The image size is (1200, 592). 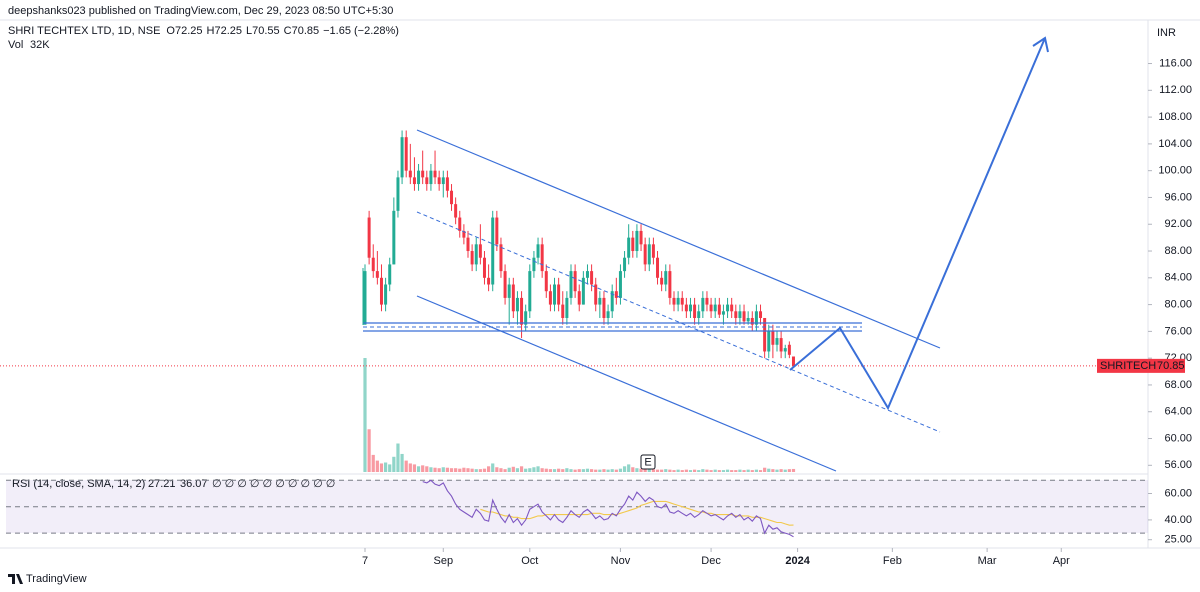 I want to click on rsi-layer: 60.00 40.00 25.00, so click(x=599, y=512).